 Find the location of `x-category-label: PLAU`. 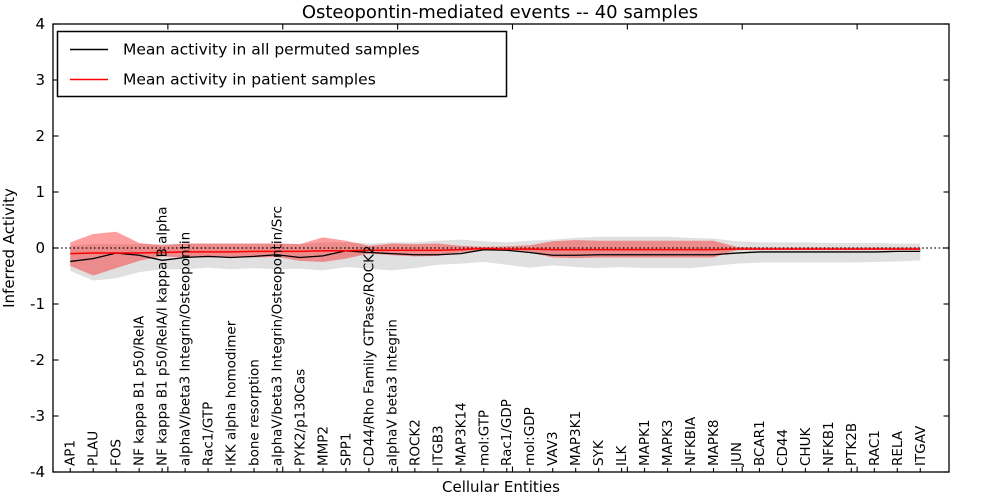

x-category-label: PLAU is located at coordinates (94, 448).